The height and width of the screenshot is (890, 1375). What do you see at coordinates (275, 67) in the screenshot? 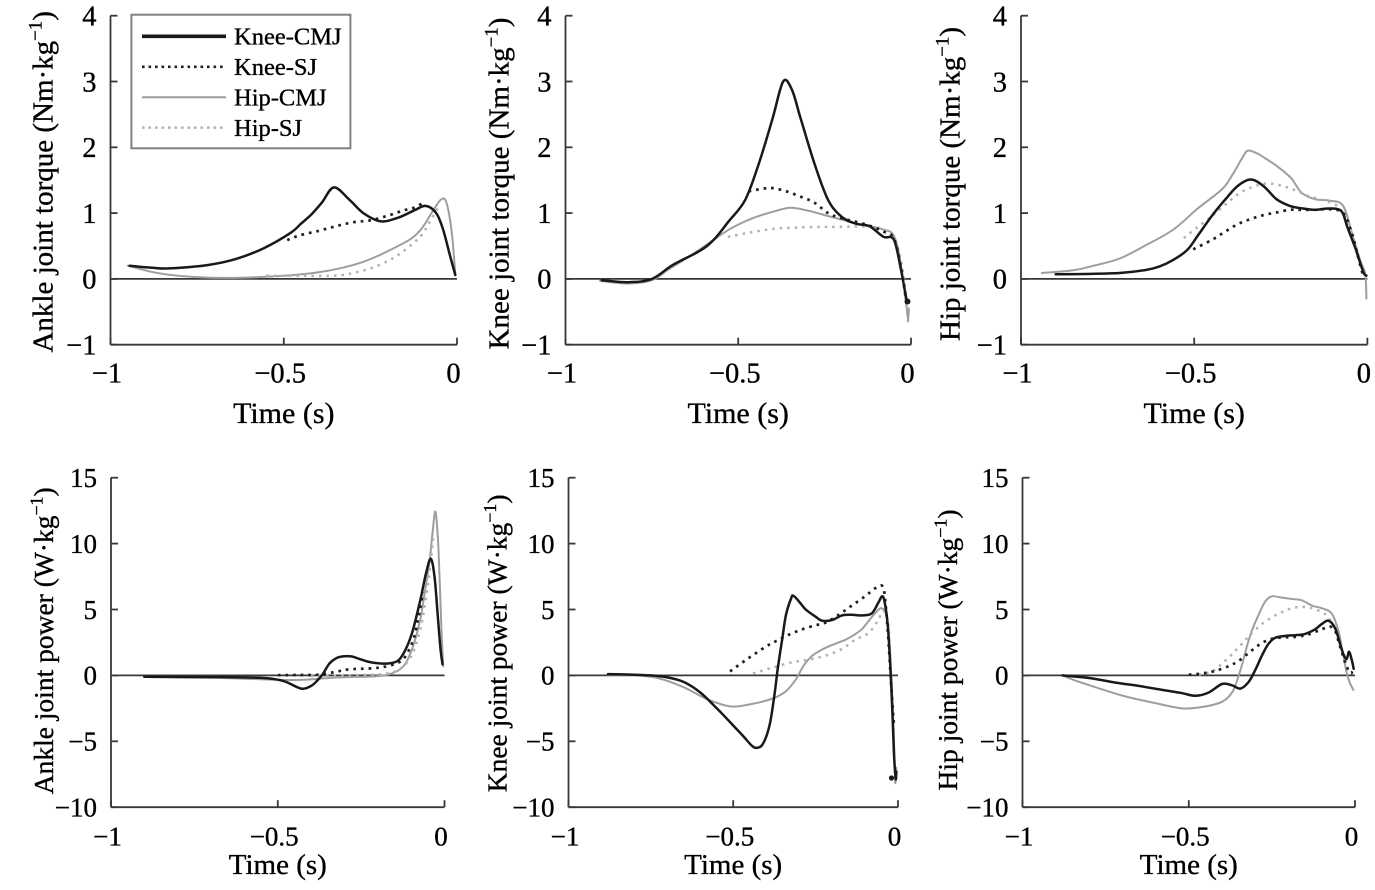
I see `svg-text: Knee-SJ` at bounding box center [275, 67].